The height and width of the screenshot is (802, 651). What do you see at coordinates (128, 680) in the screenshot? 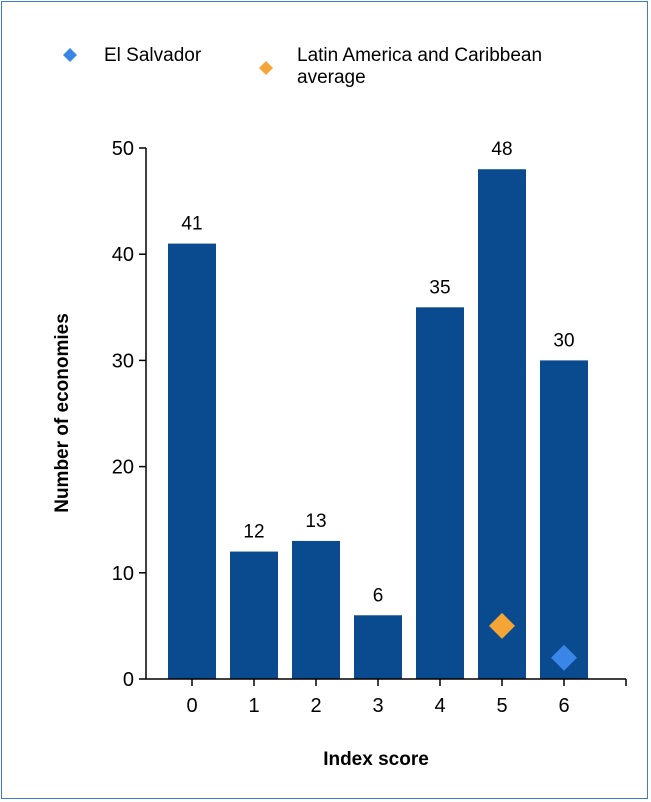
I see `y-tick-label-0: 0` at bounding box center [128, 680].